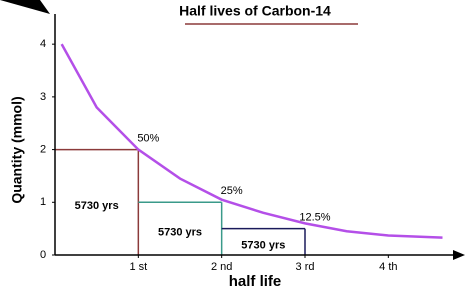  Describe the element at coordinates (17, 149) in the screenshot. I see `y-axis-label: Quantity (mmol)` at that location.